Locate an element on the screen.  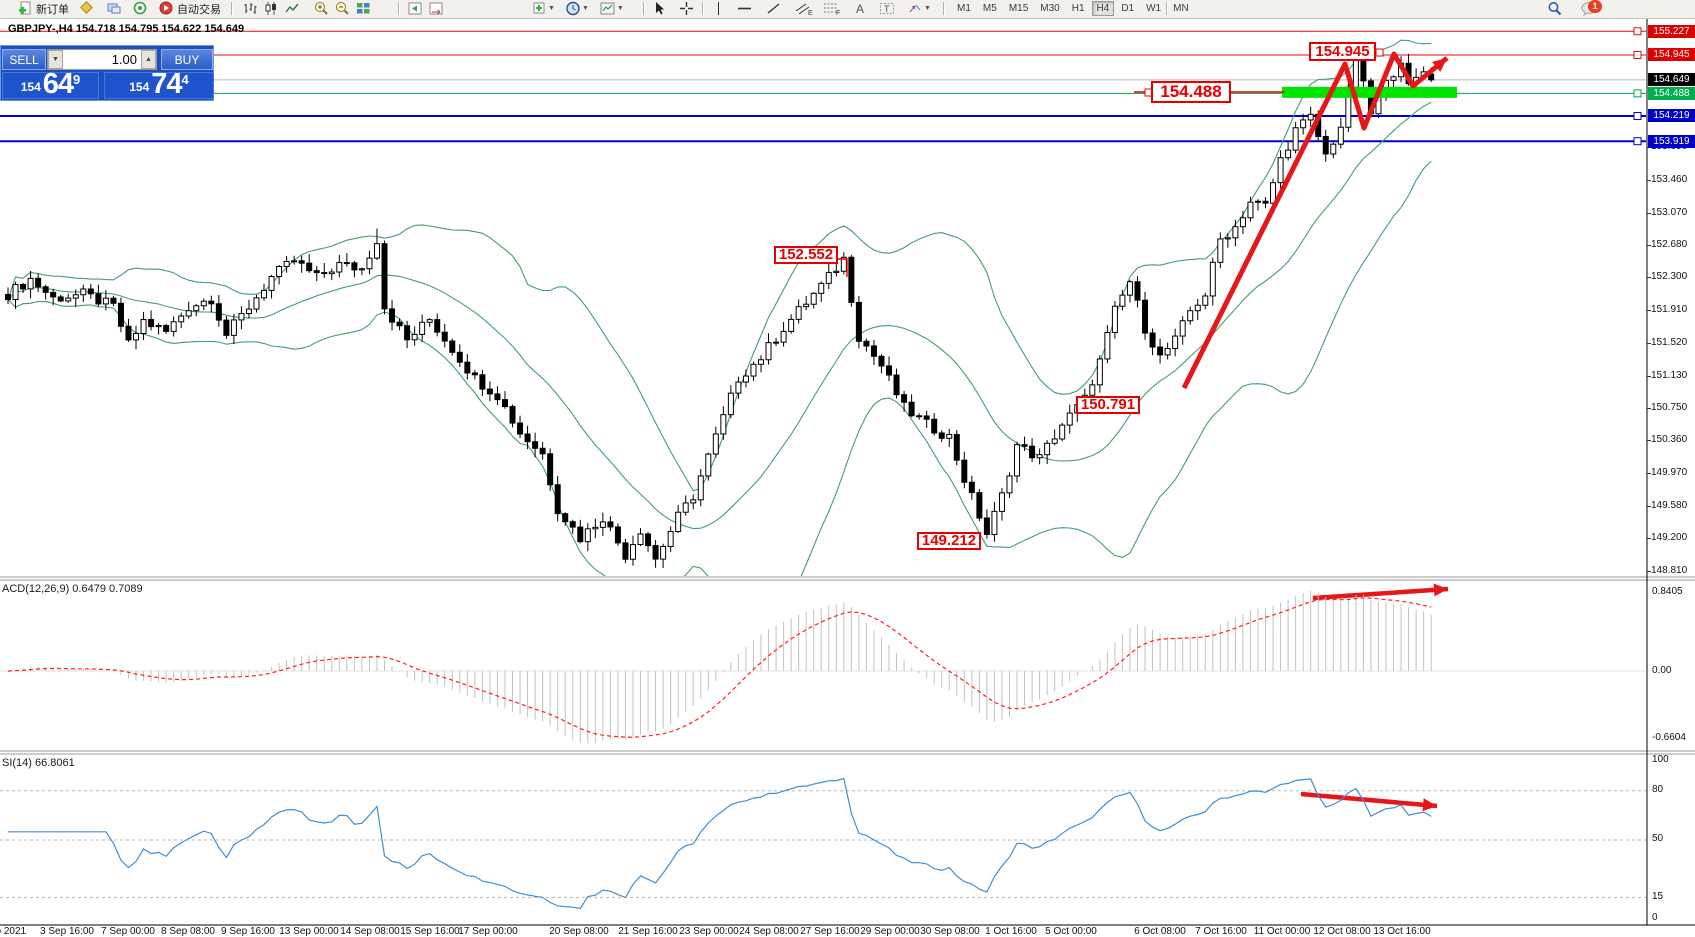
fibonacci-button: F is located at coordinates (832, 9).